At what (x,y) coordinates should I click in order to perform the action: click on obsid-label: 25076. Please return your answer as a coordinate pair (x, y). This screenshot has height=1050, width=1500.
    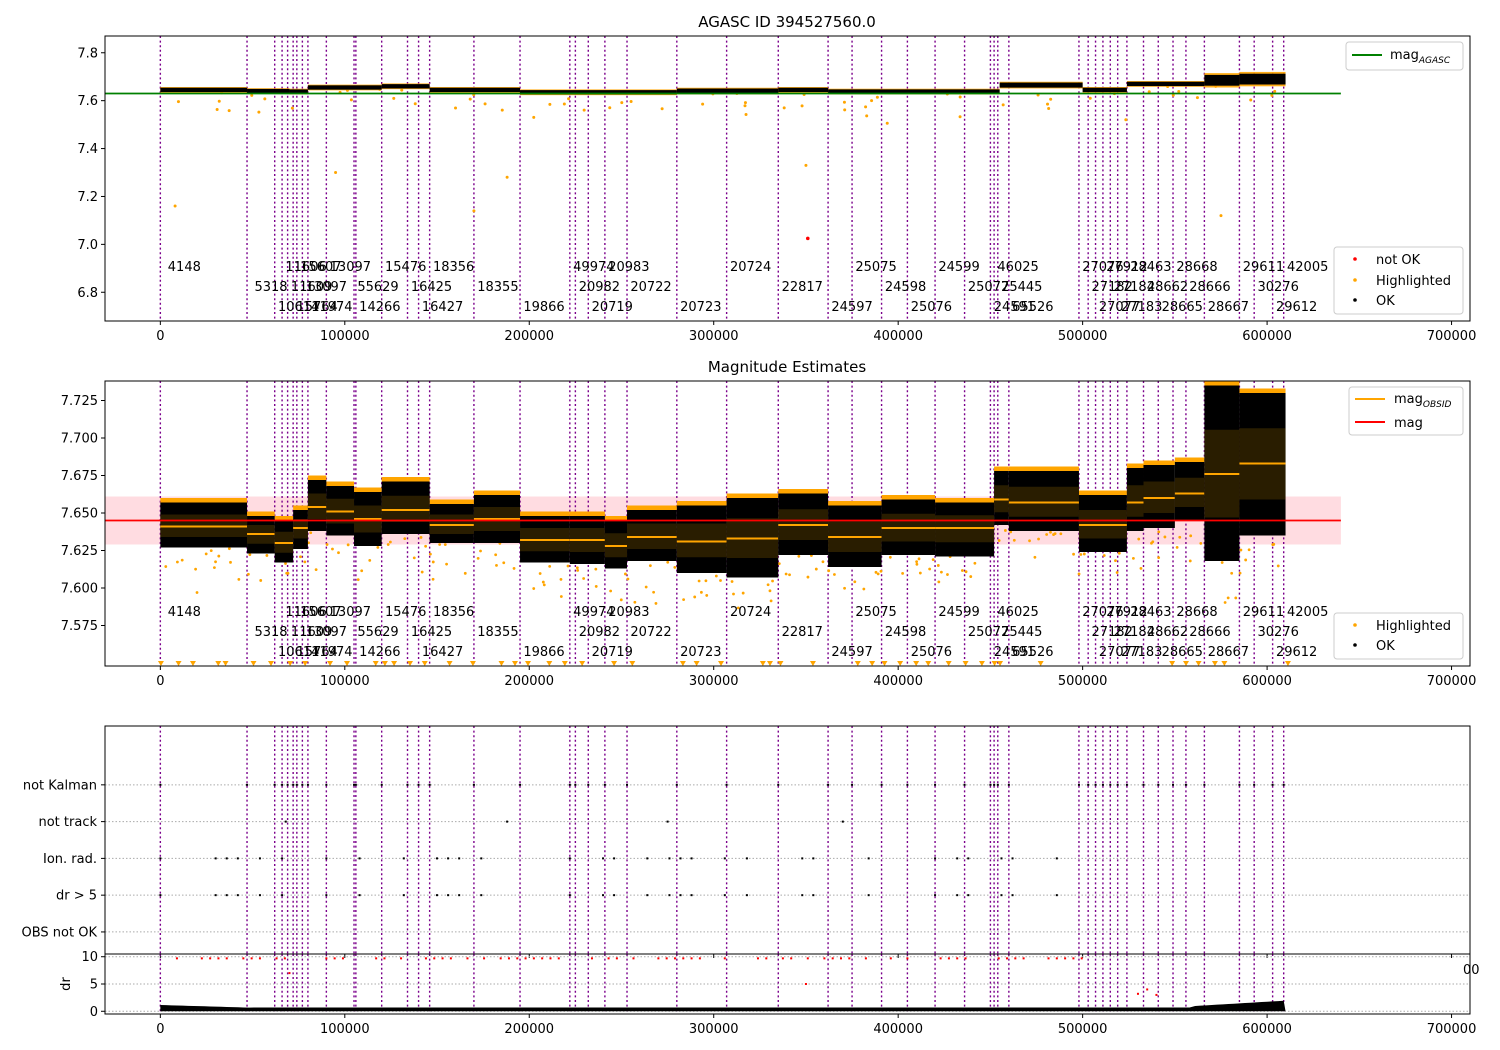
    Looking at the image, I should click on (931, 307).